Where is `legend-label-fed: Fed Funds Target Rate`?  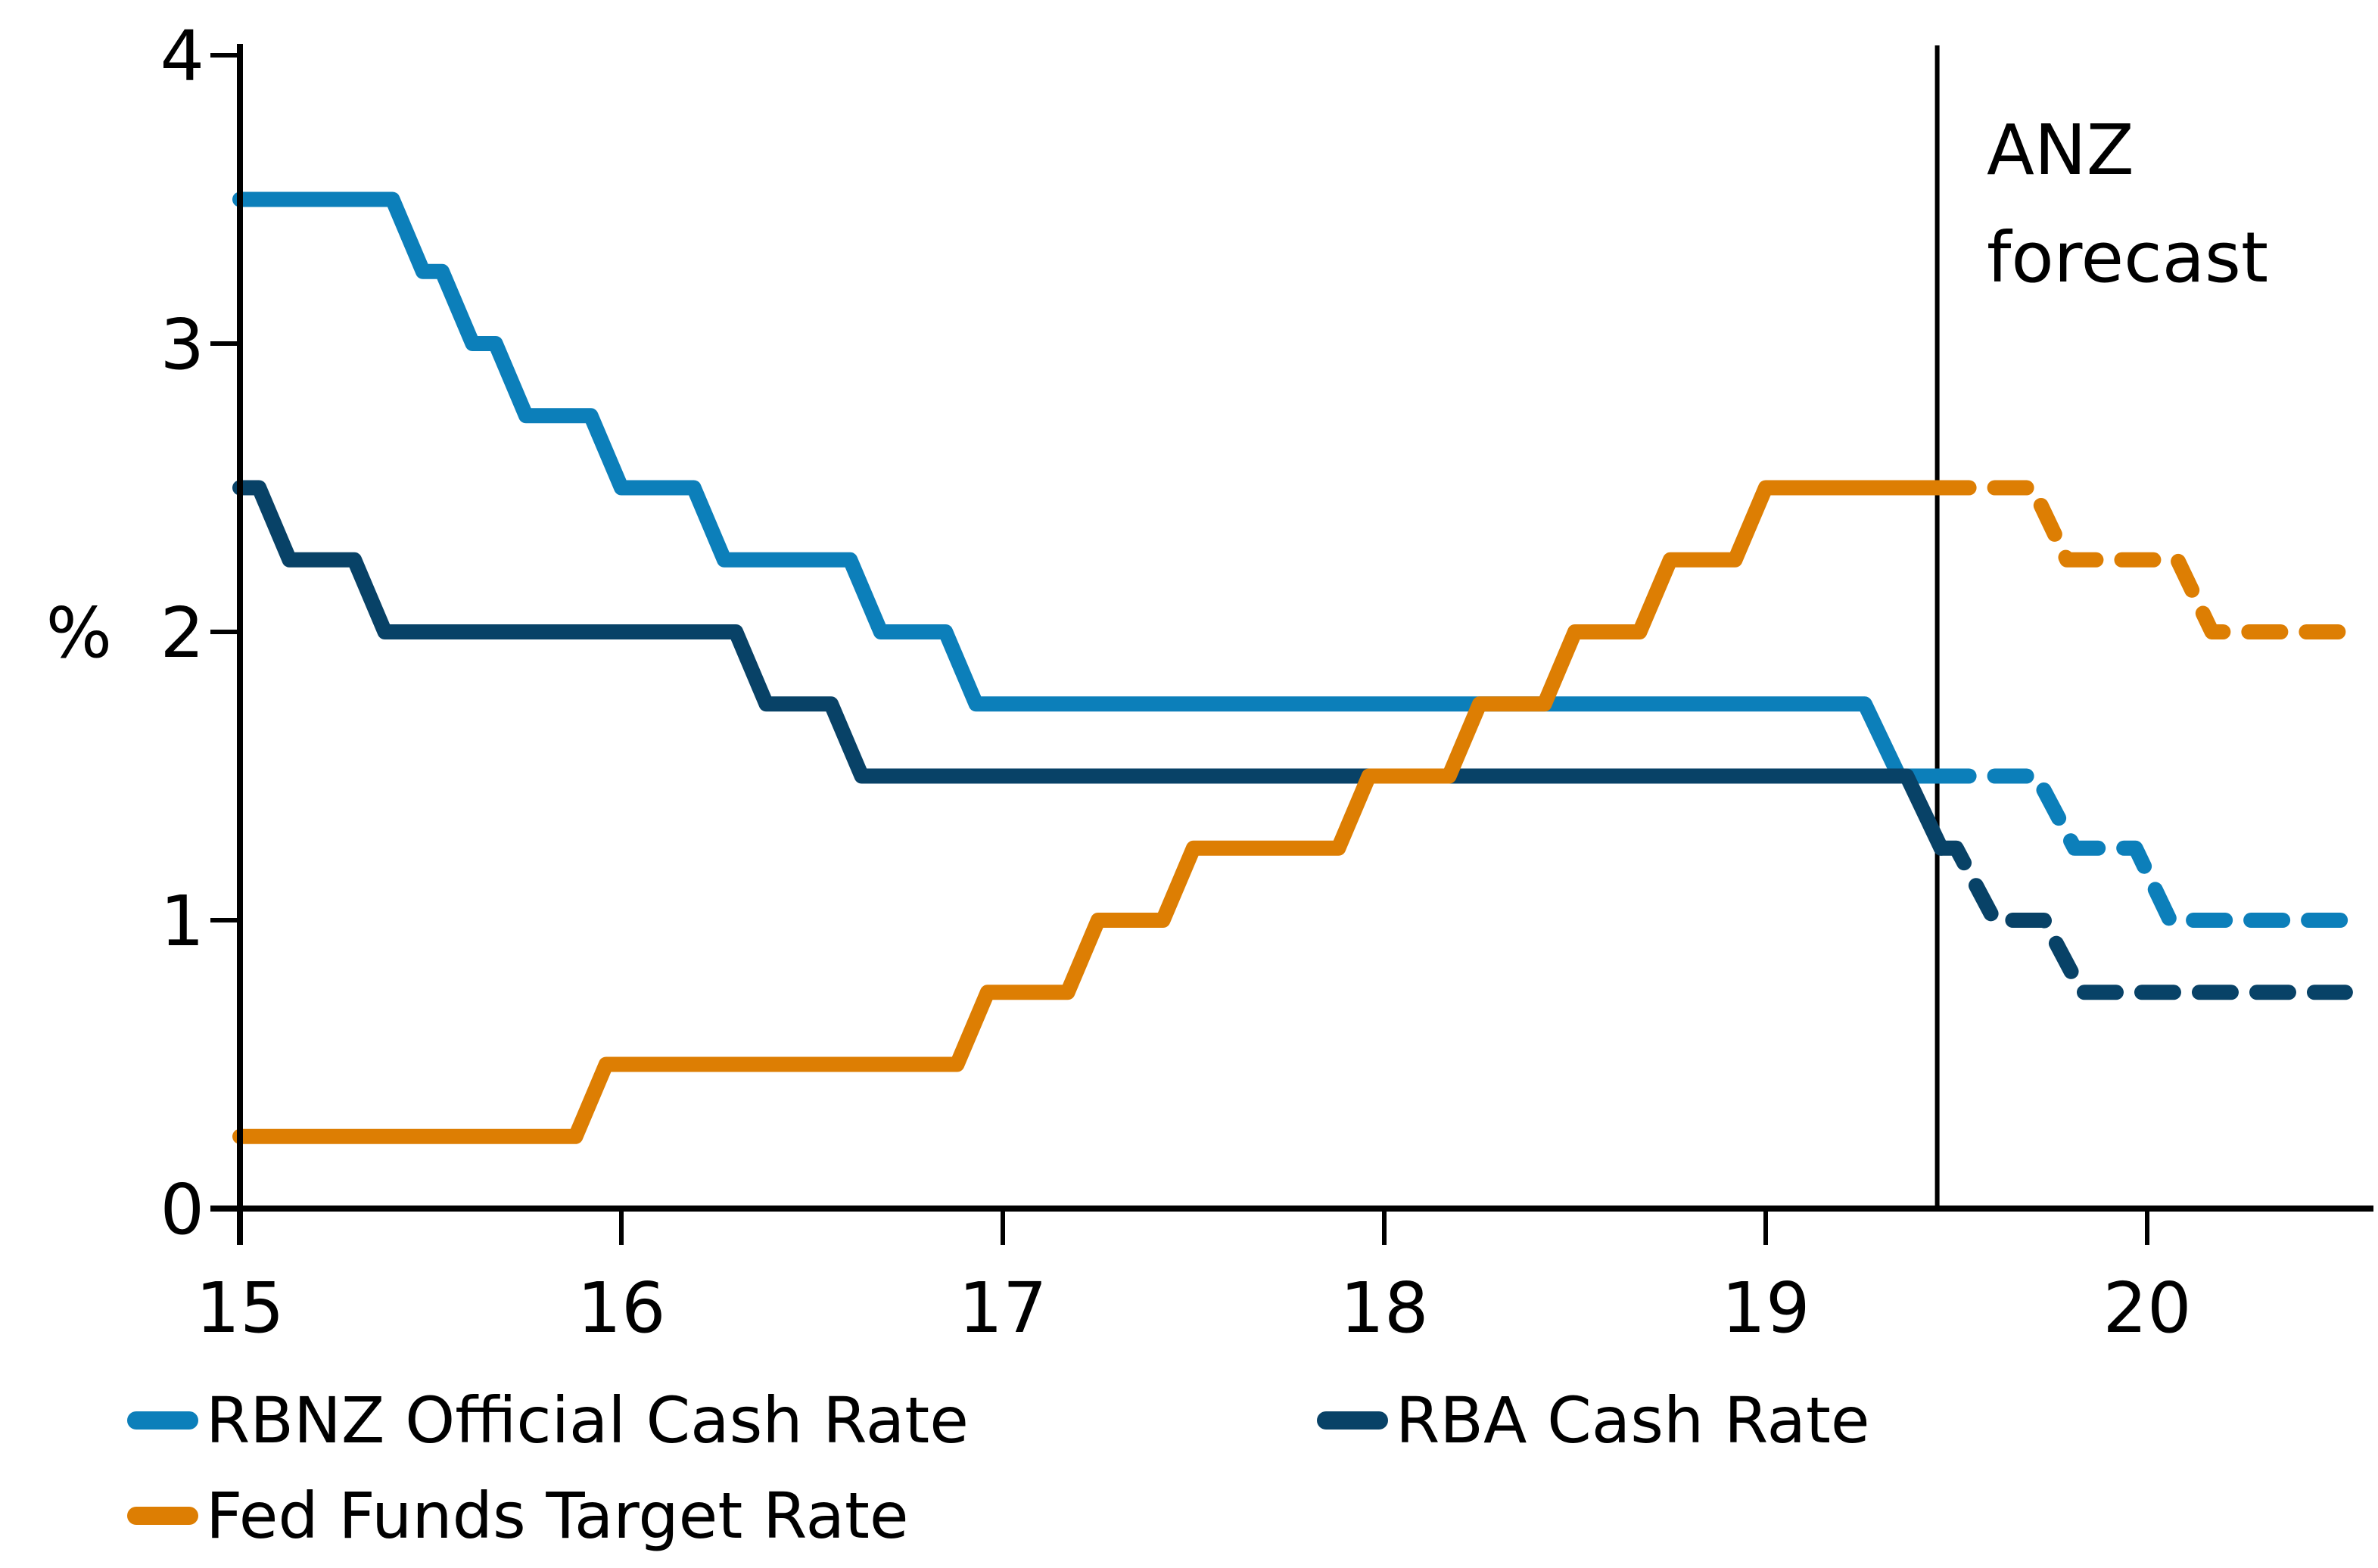
legend-label-fed: Fed Funds Target Rate is located at coordinates (557, 1516).